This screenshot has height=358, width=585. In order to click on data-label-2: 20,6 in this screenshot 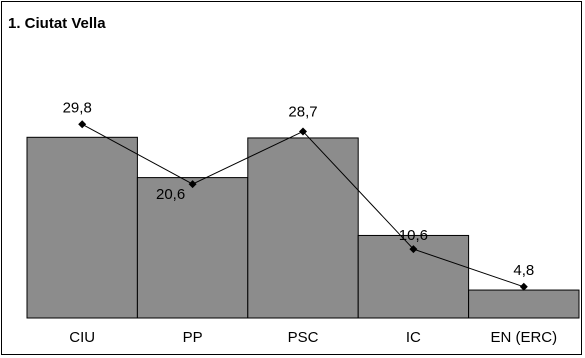, I will do `click(170, 194)`.